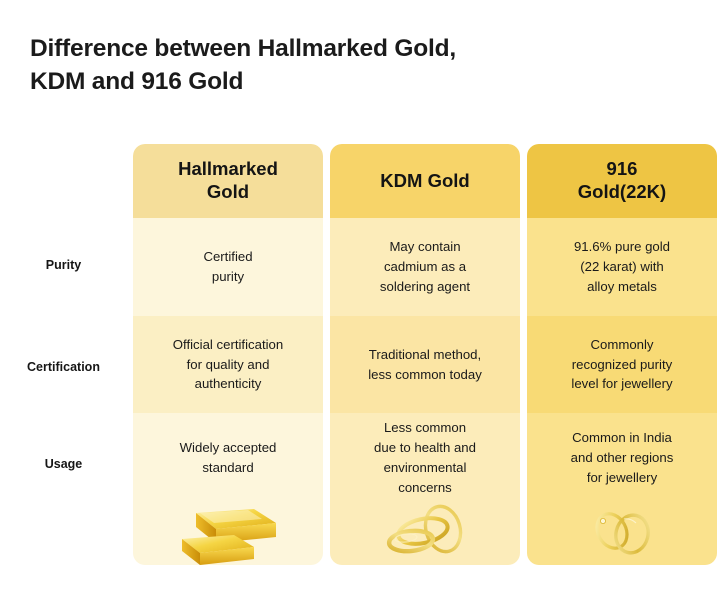 The image size is (720, 591). Describe the element at coordinates (425, 534) in the screenshot. I see `gold-bangles-icon` at that location.